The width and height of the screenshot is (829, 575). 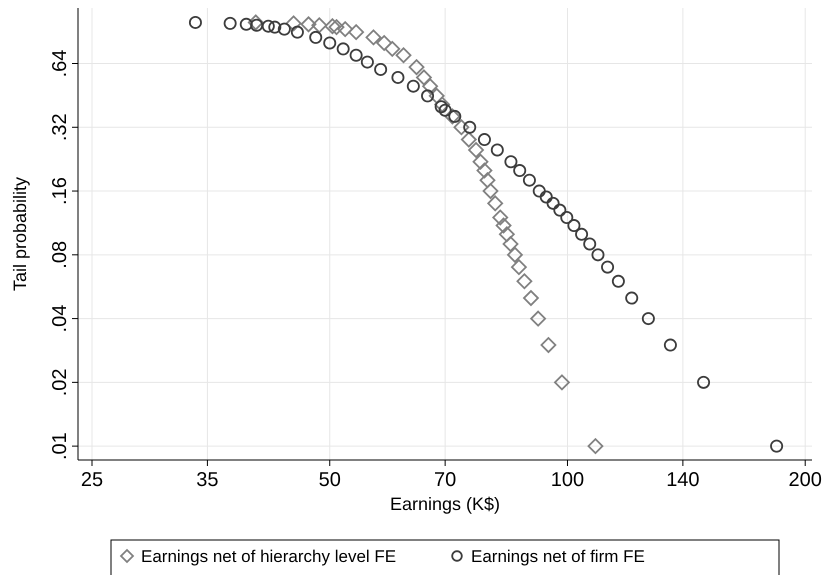 What do you see at coordinates (445, 480) in the screenshot?
I see `x-tick-label: 70` at bounding box center [445, 480].